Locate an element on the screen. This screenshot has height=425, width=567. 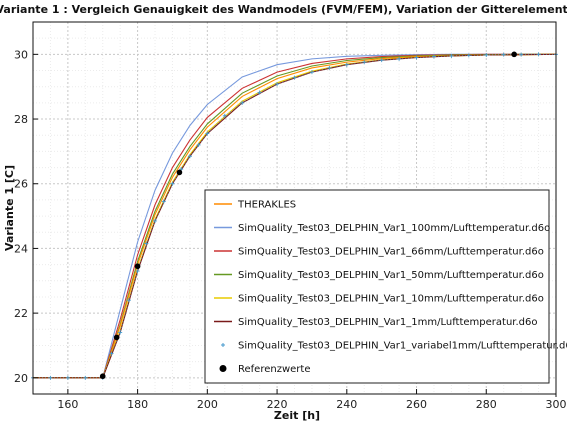
legend-label: Referenzwerte is located at coordinates (274, 369).